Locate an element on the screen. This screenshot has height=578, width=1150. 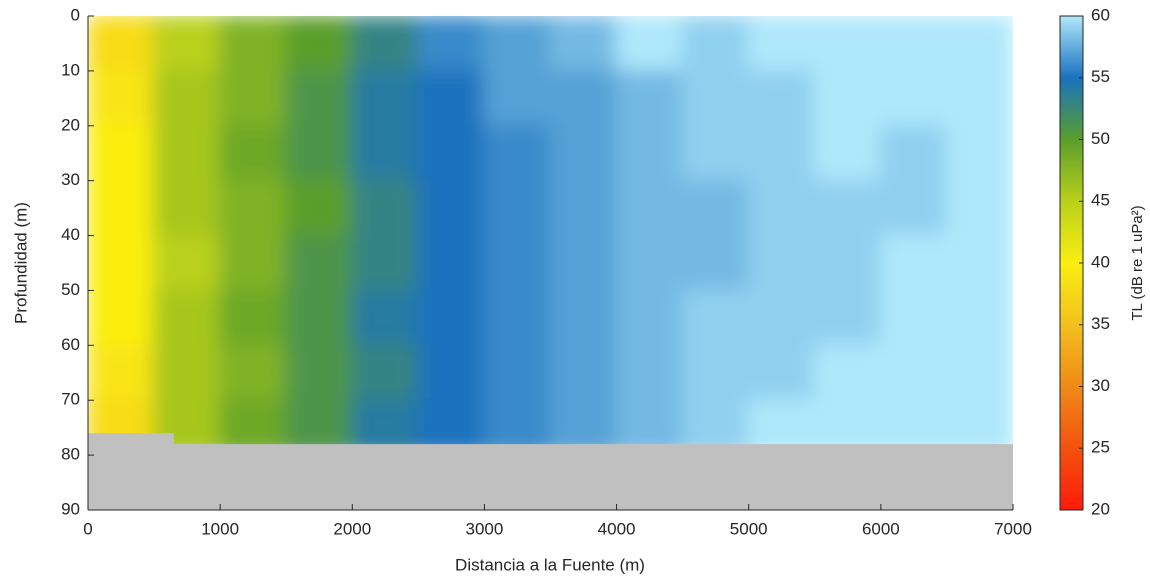
x-tick-label: 6000 is located at coordinates (881, 528).